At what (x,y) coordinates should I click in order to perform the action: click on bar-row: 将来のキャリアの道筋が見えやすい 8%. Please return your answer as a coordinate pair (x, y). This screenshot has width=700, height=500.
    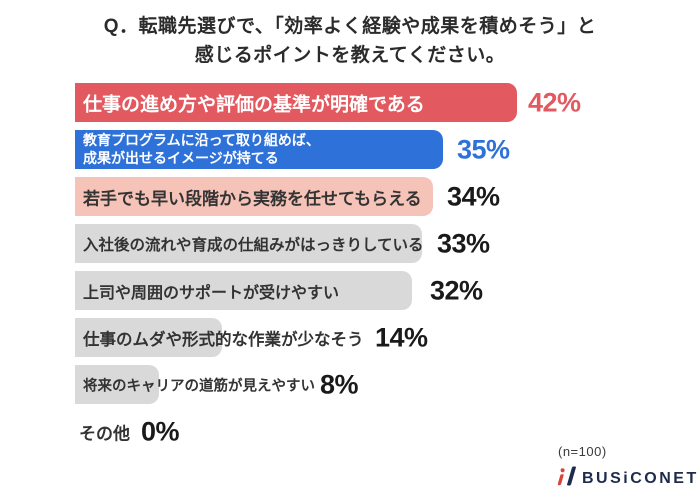
    Looking at the image, I should click on (380, 384).